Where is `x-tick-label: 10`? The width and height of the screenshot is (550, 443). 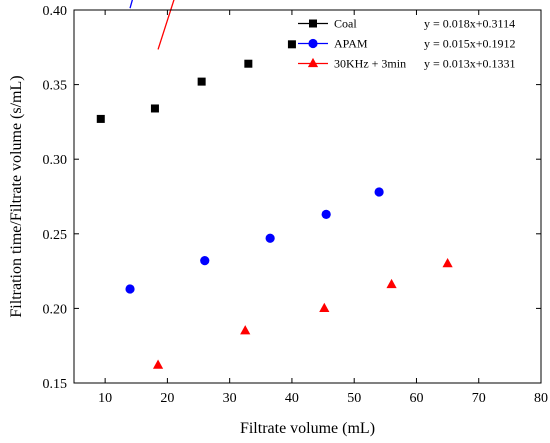 x-tick-label: 10 is located at coordinates (105, 398).